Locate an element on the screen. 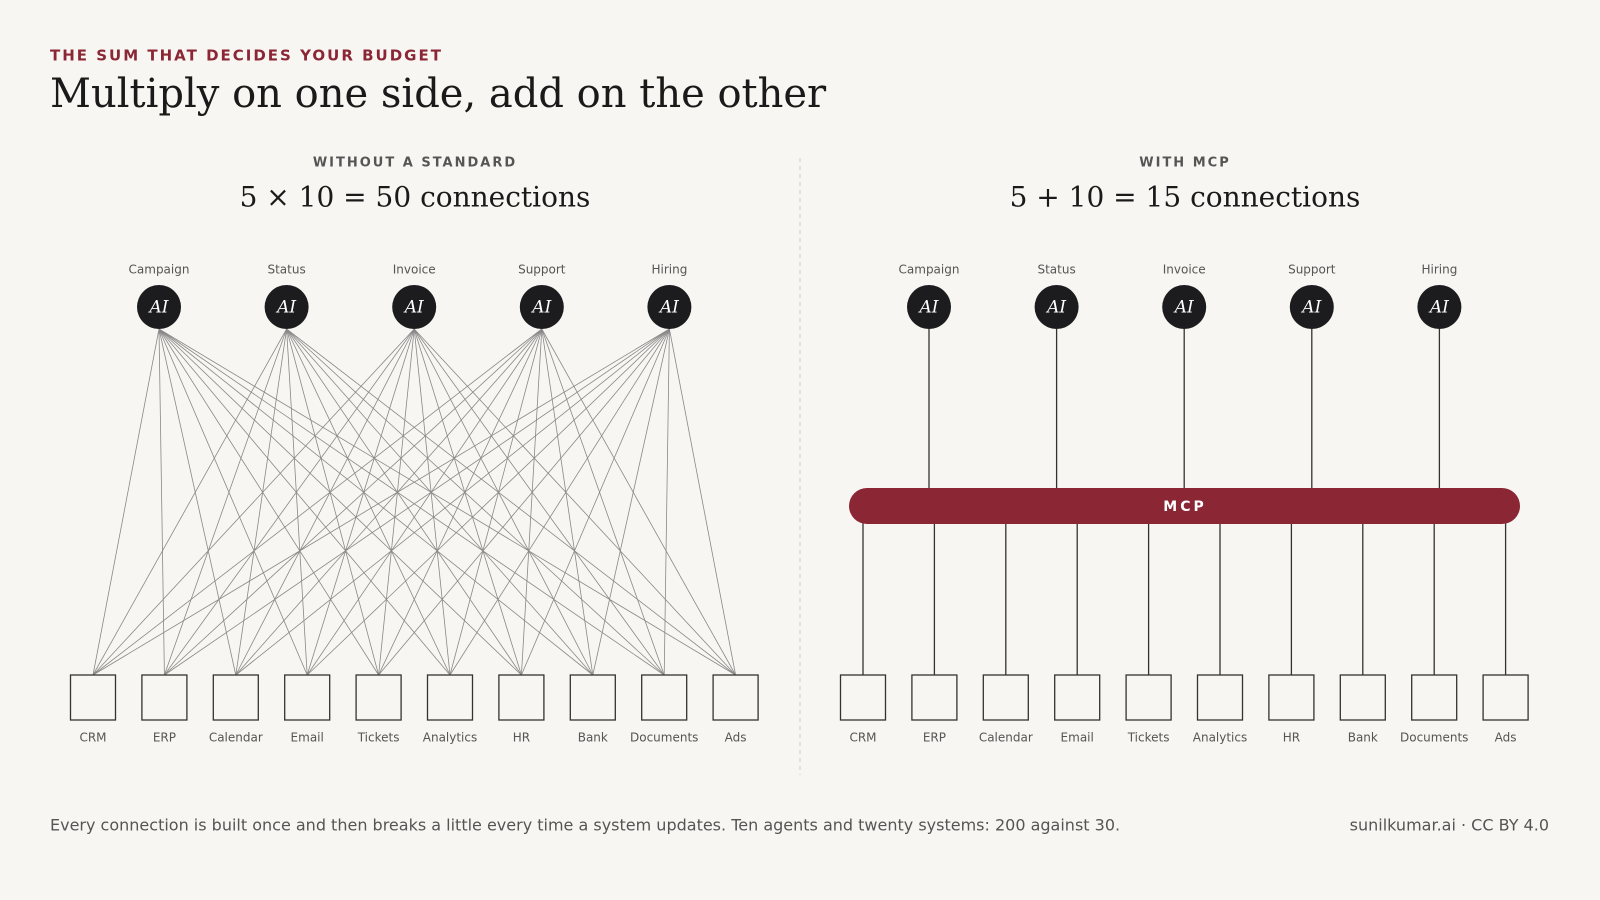 This screenshot has width=1600, height=900. footer-credit: sunilkumar.ai · CC BY 4.0 is located at coordinates (1449, 825).